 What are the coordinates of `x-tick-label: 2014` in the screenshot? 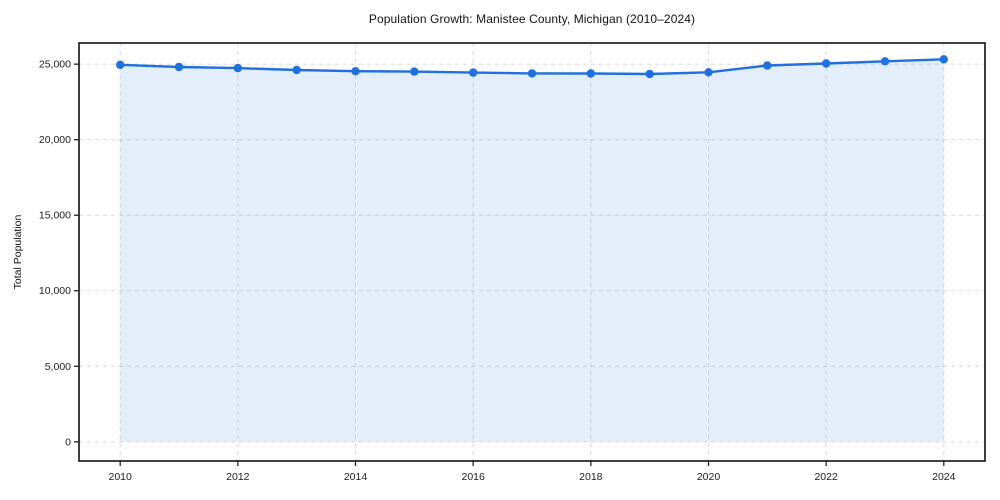 It's located at (356, 477).